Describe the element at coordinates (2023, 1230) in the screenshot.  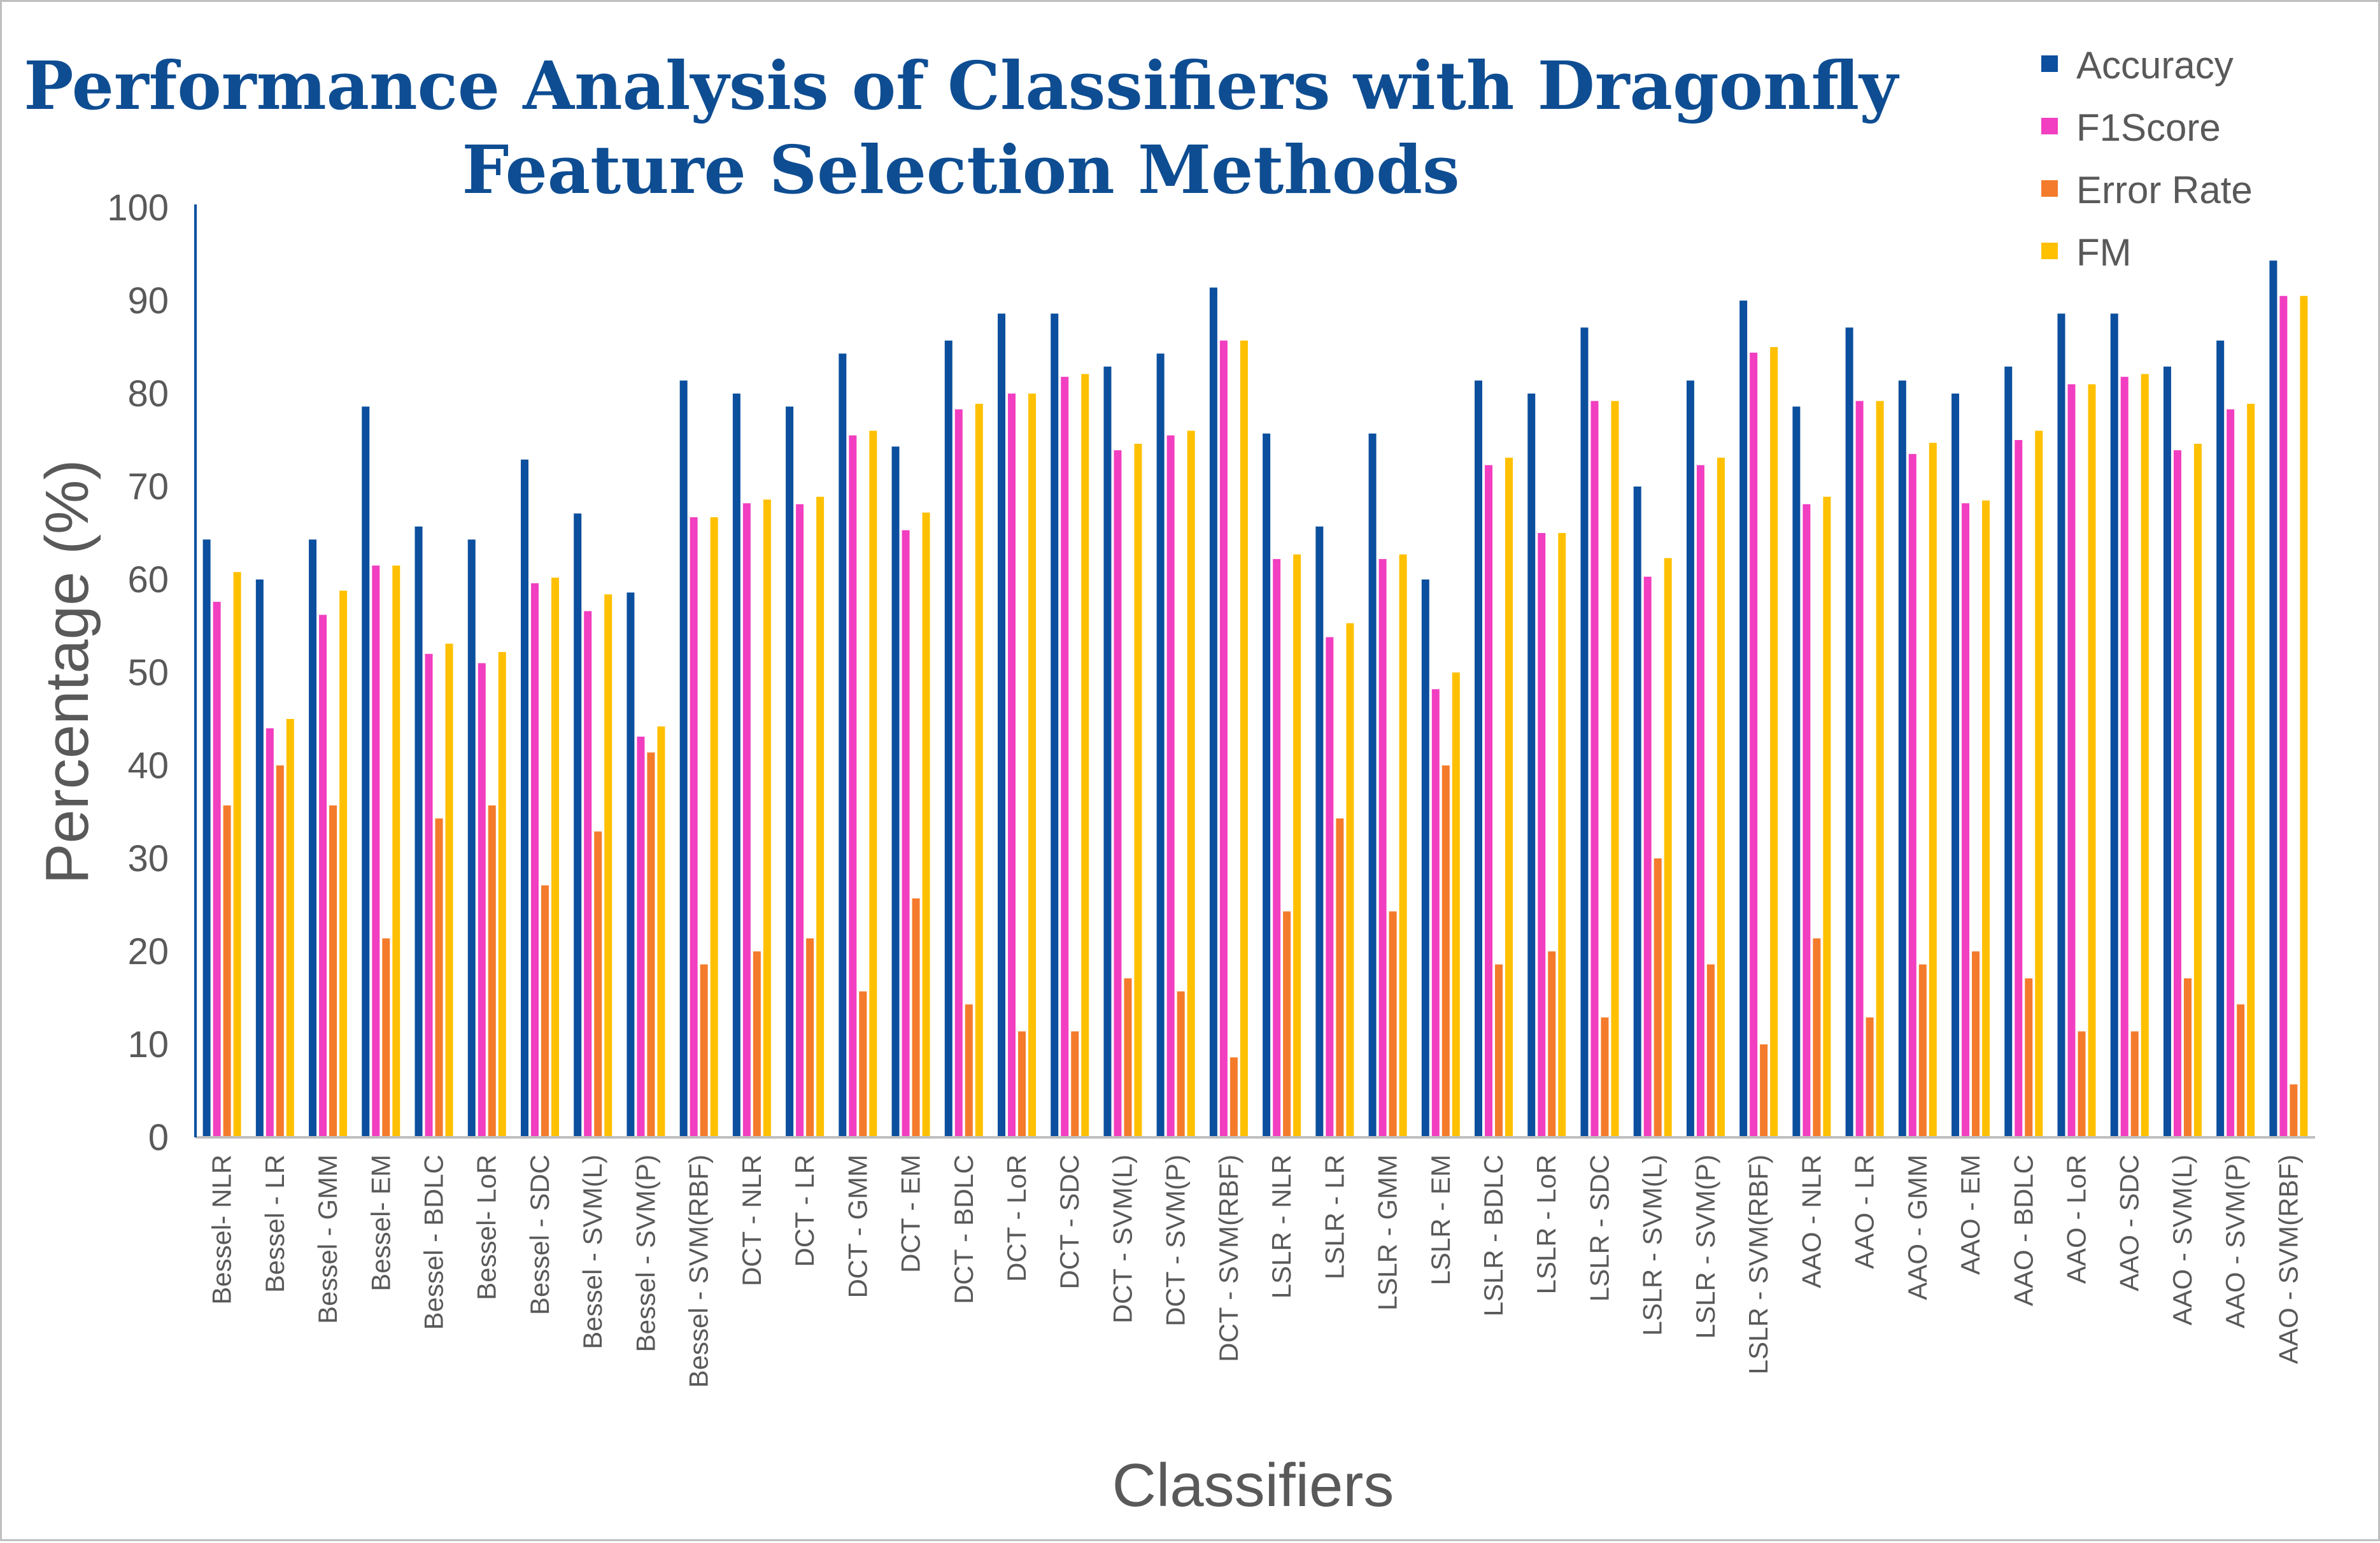
I see `x-tick-label: AAO - BDLC` at that location.